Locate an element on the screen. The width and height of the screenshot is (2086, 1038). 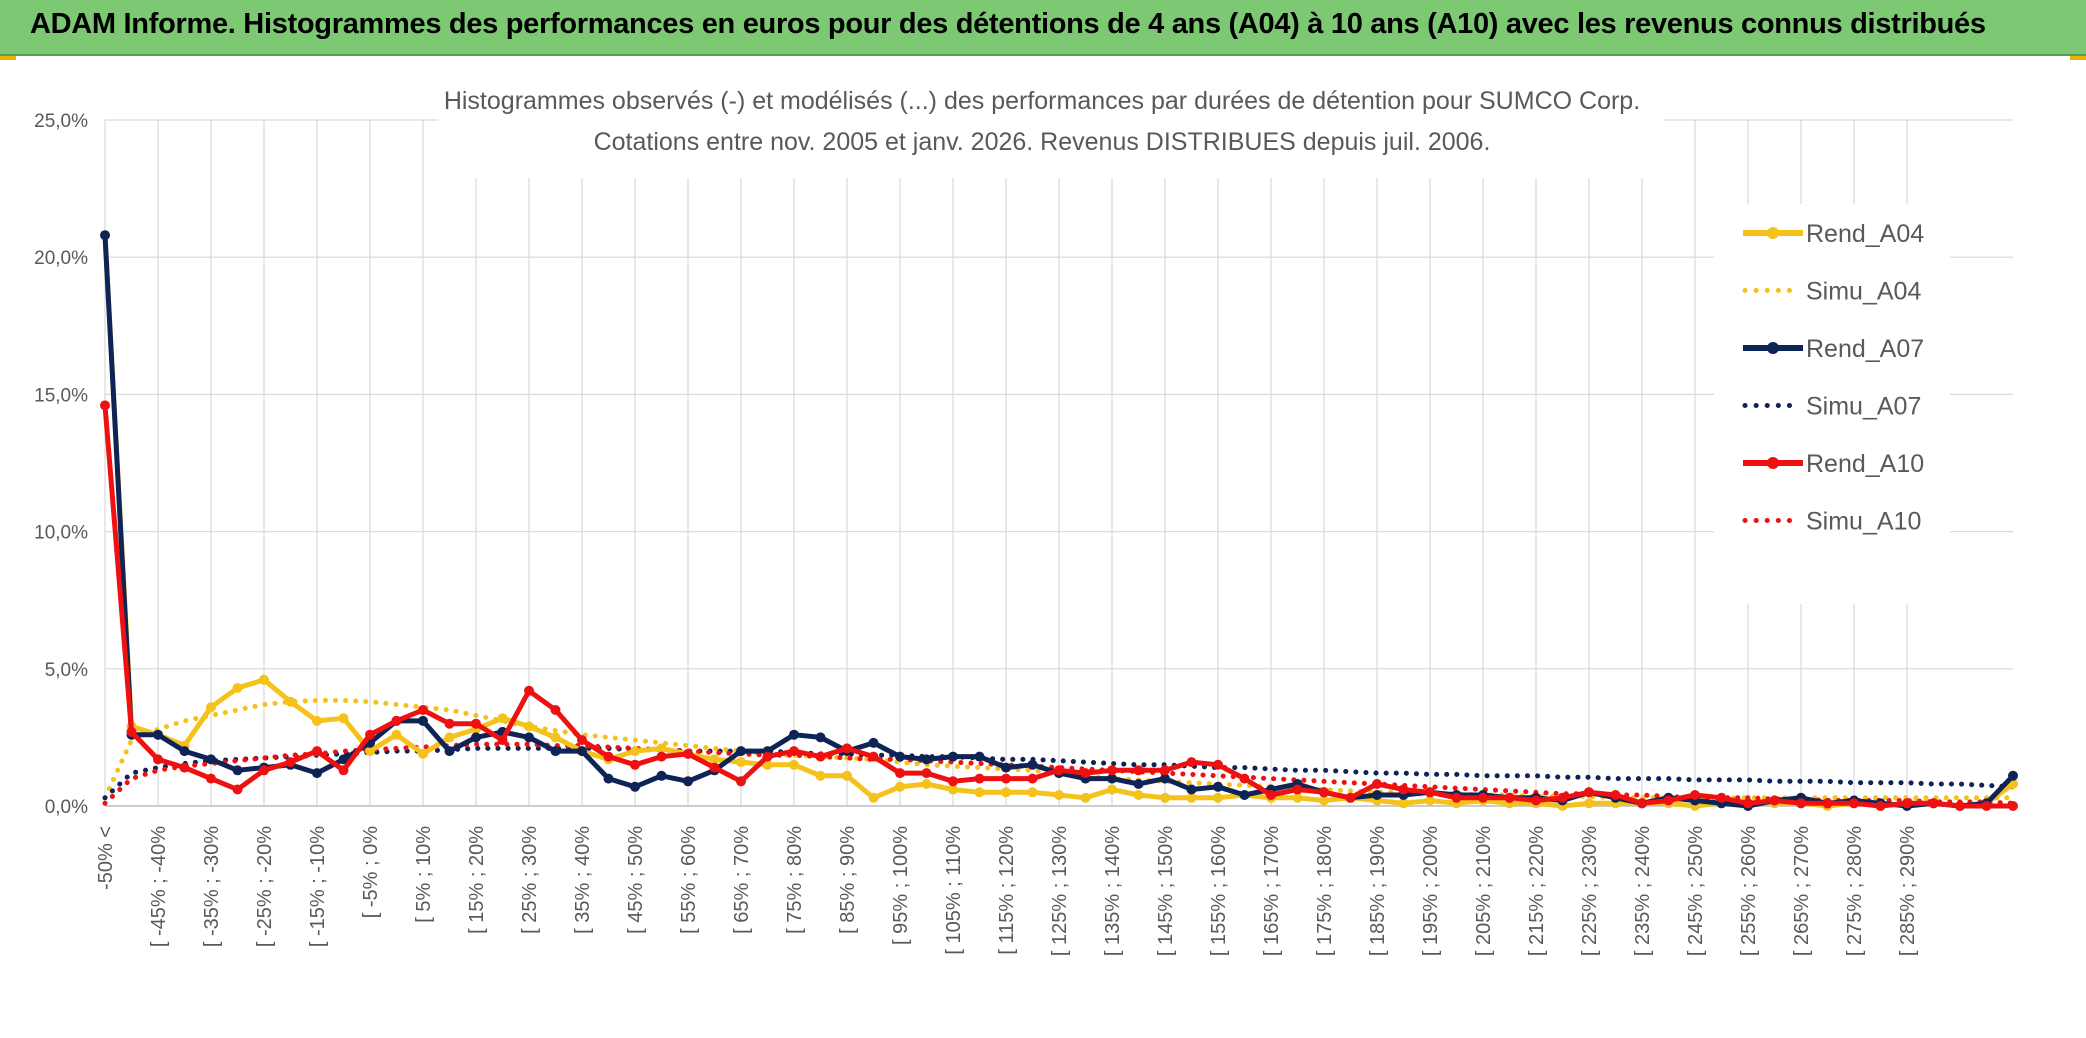
x-tick-label: [ 25% ; 30% is located at coordinates (530, 880).